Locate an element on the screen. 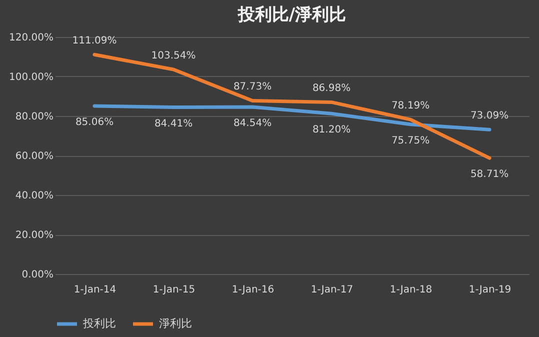  y-tick-label: 20.00% is located at coordinates (34, 235).